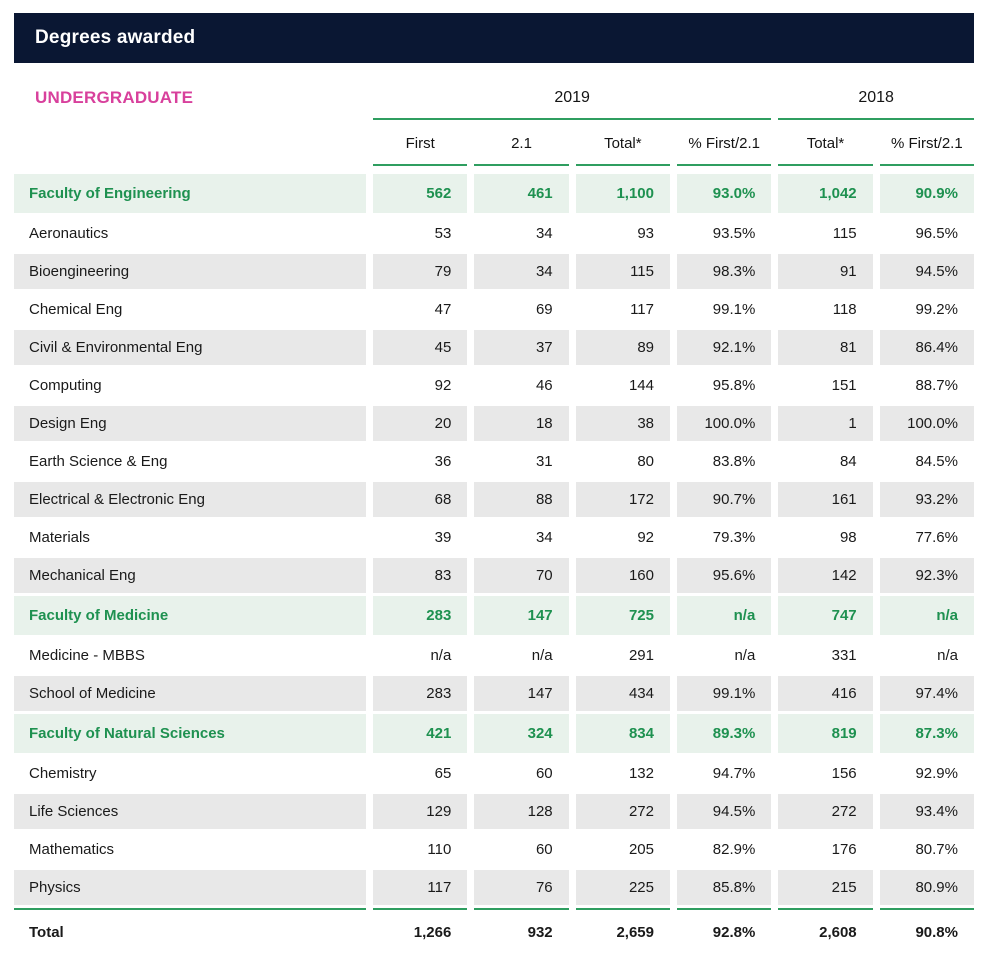 The height and width of the screenshot is (958, 988). Describe the element at coordinates (926, 693) in the screenshot. I see `cell: 97.4%` at that location.